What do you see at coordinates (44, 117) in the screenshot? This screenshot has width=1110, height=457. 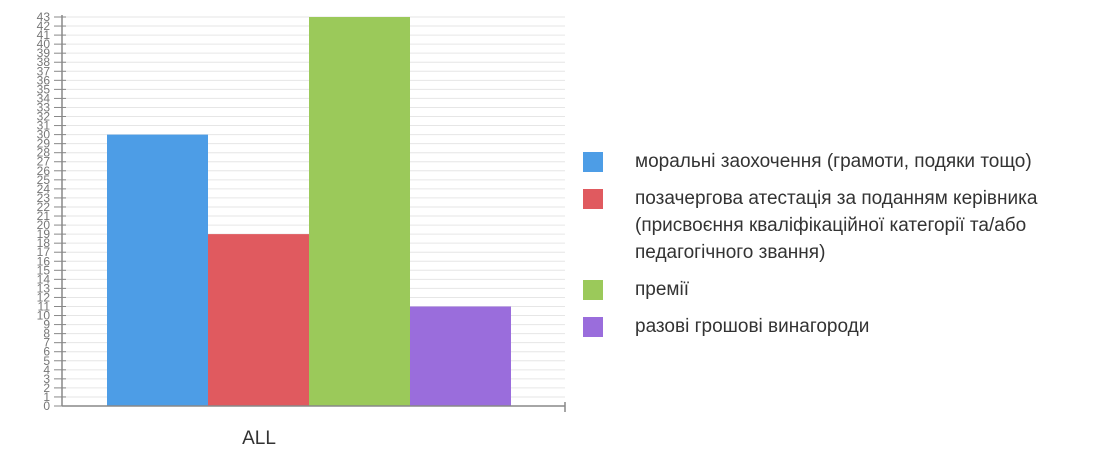 I see `y-tick-label: 32` at bounding box center [44, 117].